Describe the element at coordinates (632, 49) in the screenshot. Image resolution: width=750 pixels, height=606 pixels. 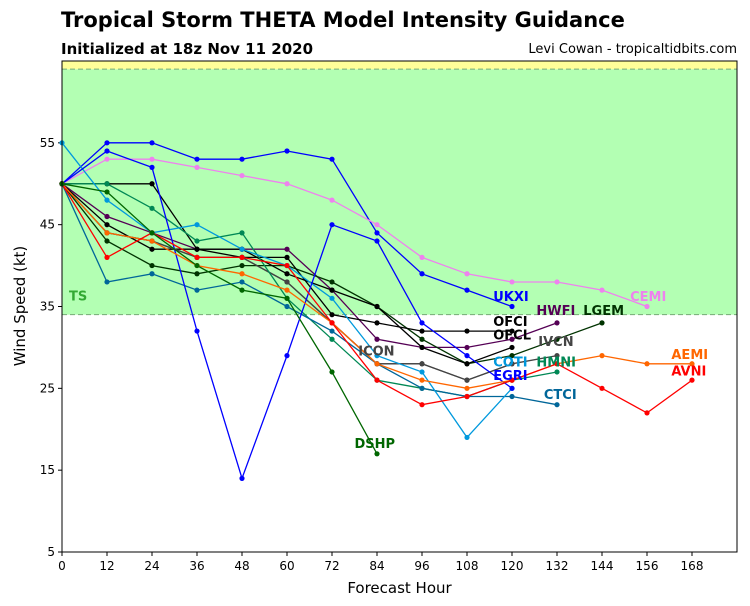
I see `chart-credit: Levi Cowan - tropicaltidbits.com` at that location.